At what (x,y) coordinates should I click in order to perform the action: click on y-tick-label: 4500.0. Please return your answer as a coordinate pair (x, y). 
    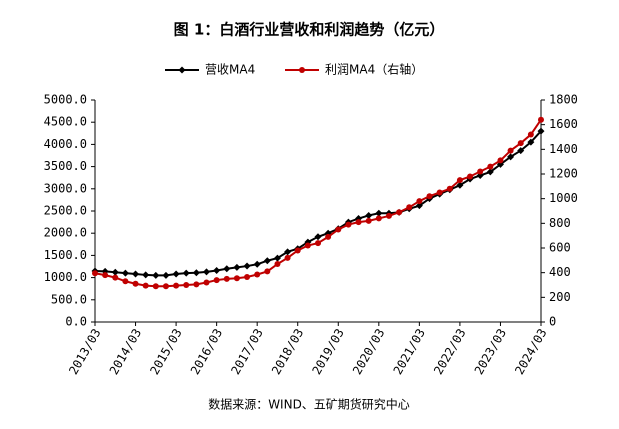
    Looking at the image, I should click on (65, 122).